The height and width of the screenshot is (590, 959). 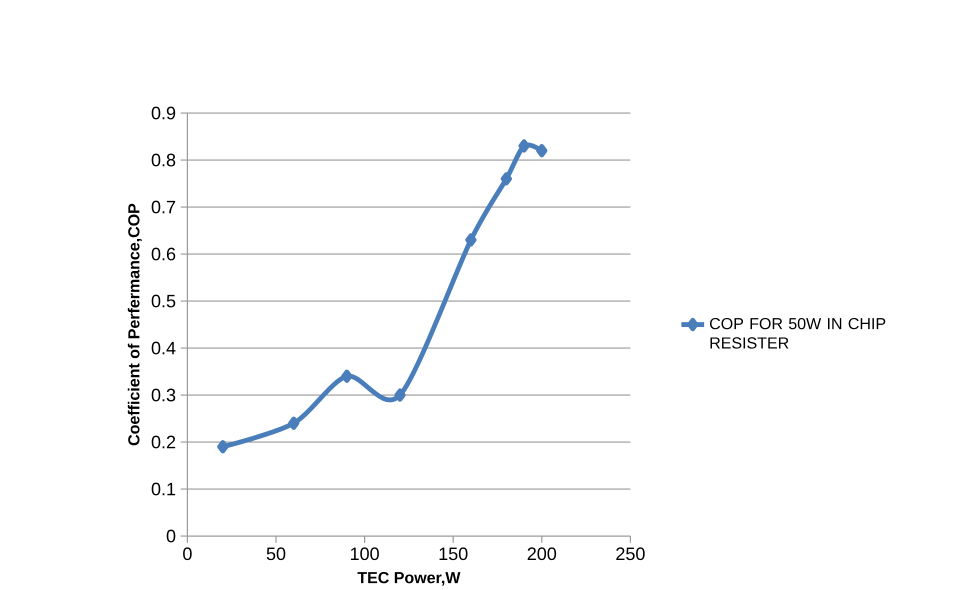 What do you see at coordinates (164, 160) in the screenshot?
I see `y-tick-label: 0.8` at bounding box center [164, 160].